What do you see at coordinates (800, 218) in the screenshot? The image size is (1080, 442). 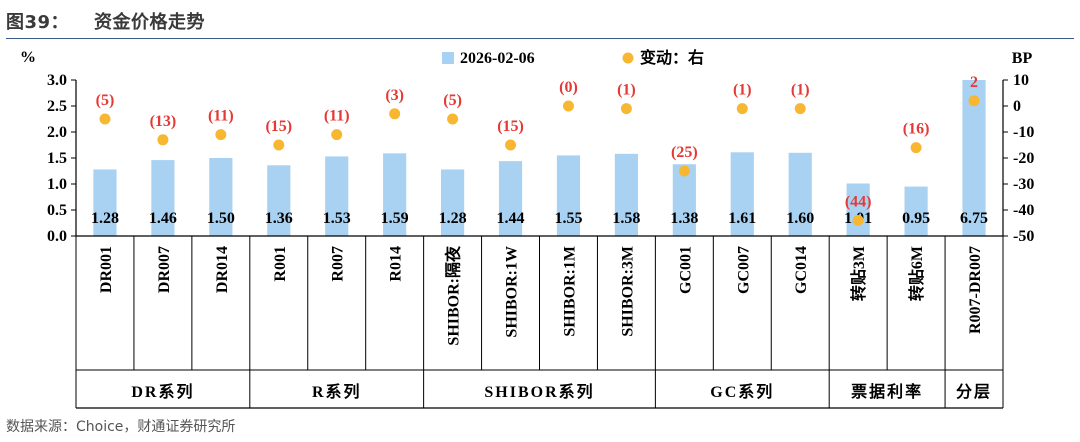 I see `bar-value-label: 1.60` at bounding box center [800, 218].